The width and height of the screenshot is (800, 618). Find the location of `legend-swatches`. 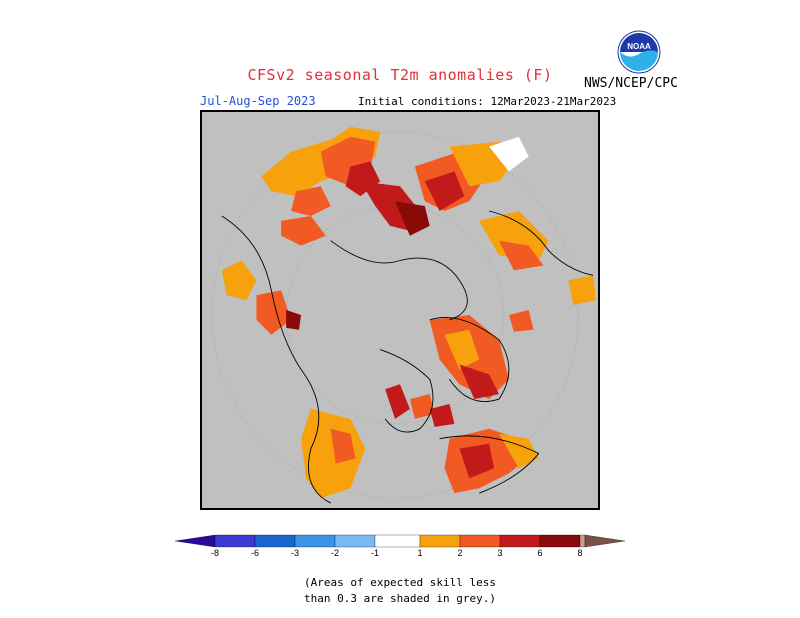

legend-swatches is located at coordinates (400, 541).